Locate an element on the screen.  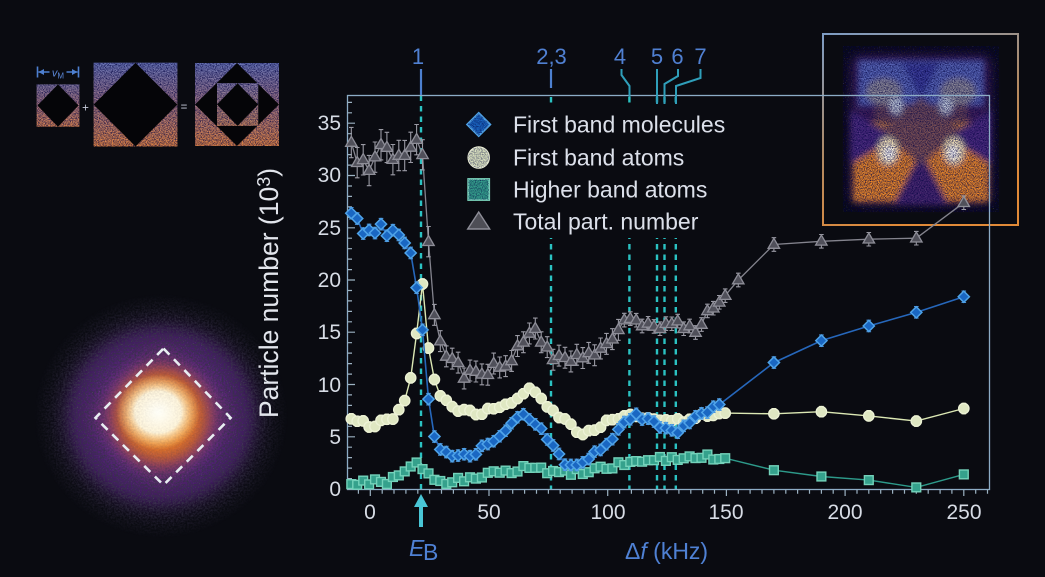
svg-text: 20 is located at coordinates (329, 280).